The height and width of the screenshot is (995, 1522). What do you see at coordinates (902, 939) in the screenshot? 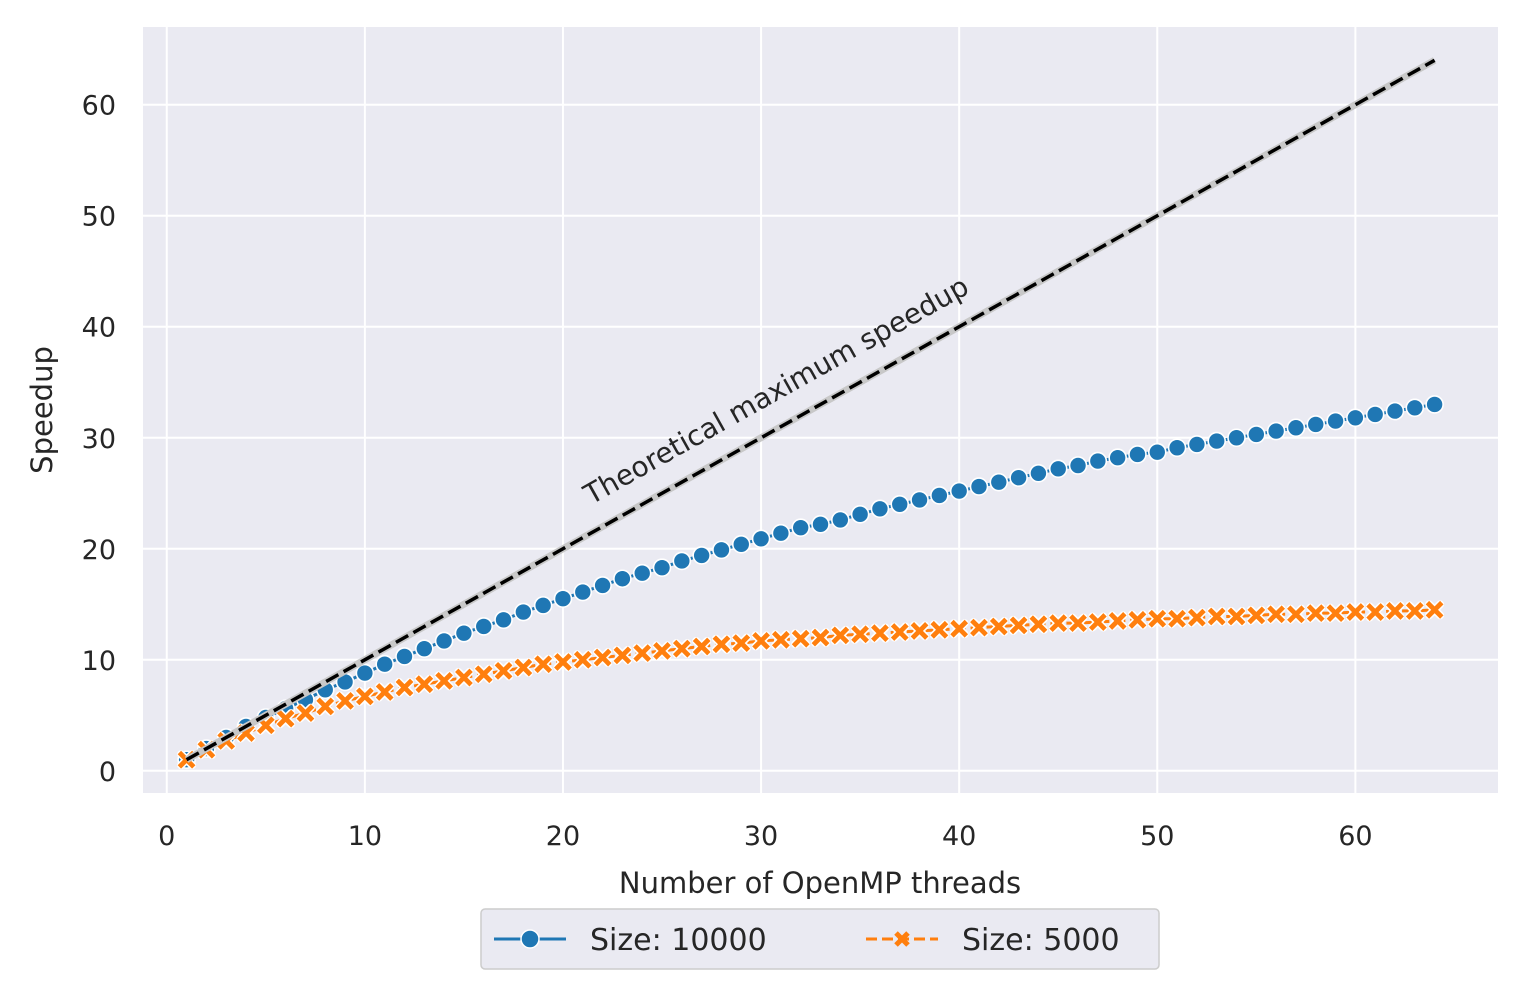
I see `legend-marker-x` at bounding box center [902, 939].